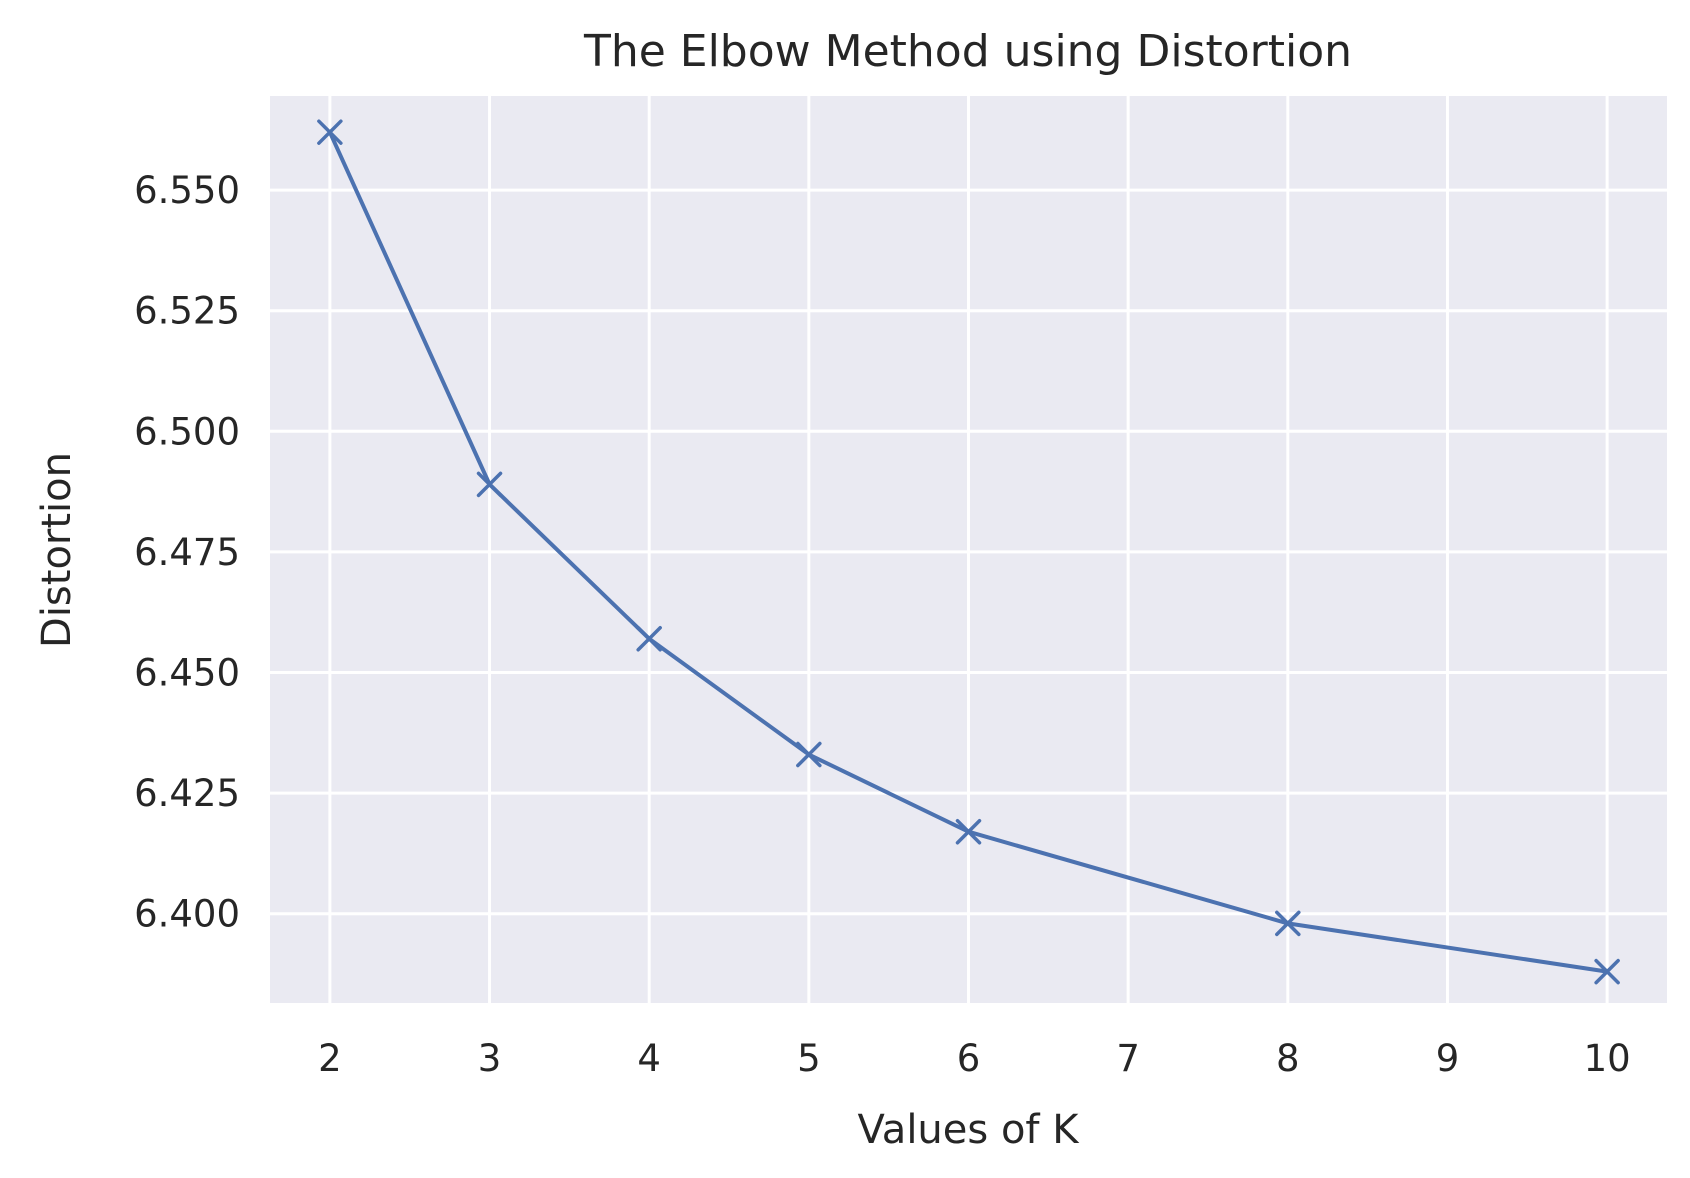 The height and width of the screenshot is (1178, 1690). What do you see at coordinates (649, 1058) in the screenshot?
I see `x-tick-label: 4` at bounding box center [649, 1058].